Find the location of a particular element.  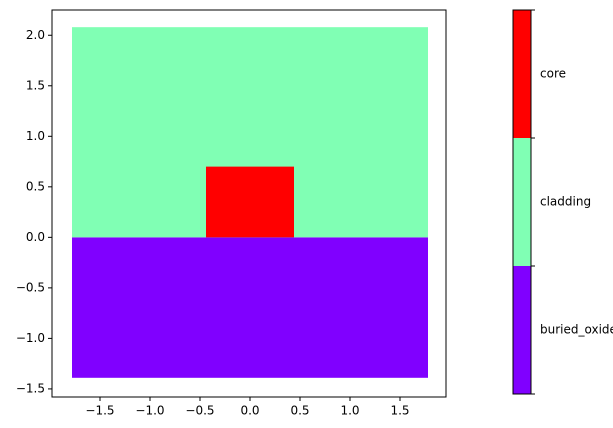

colorbar-label: core is located at coordinates (553, 74).